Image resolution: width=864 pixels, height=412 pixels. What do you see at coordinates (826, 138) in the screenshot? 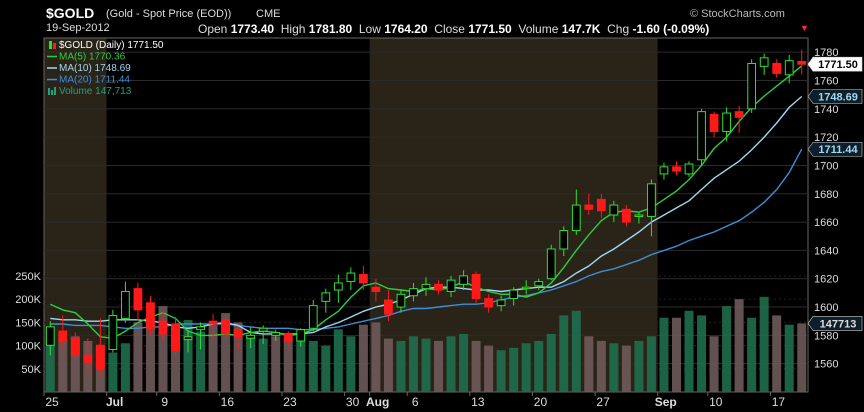
I see `price-tick-label: 1720` at bounding box center [826, 138].